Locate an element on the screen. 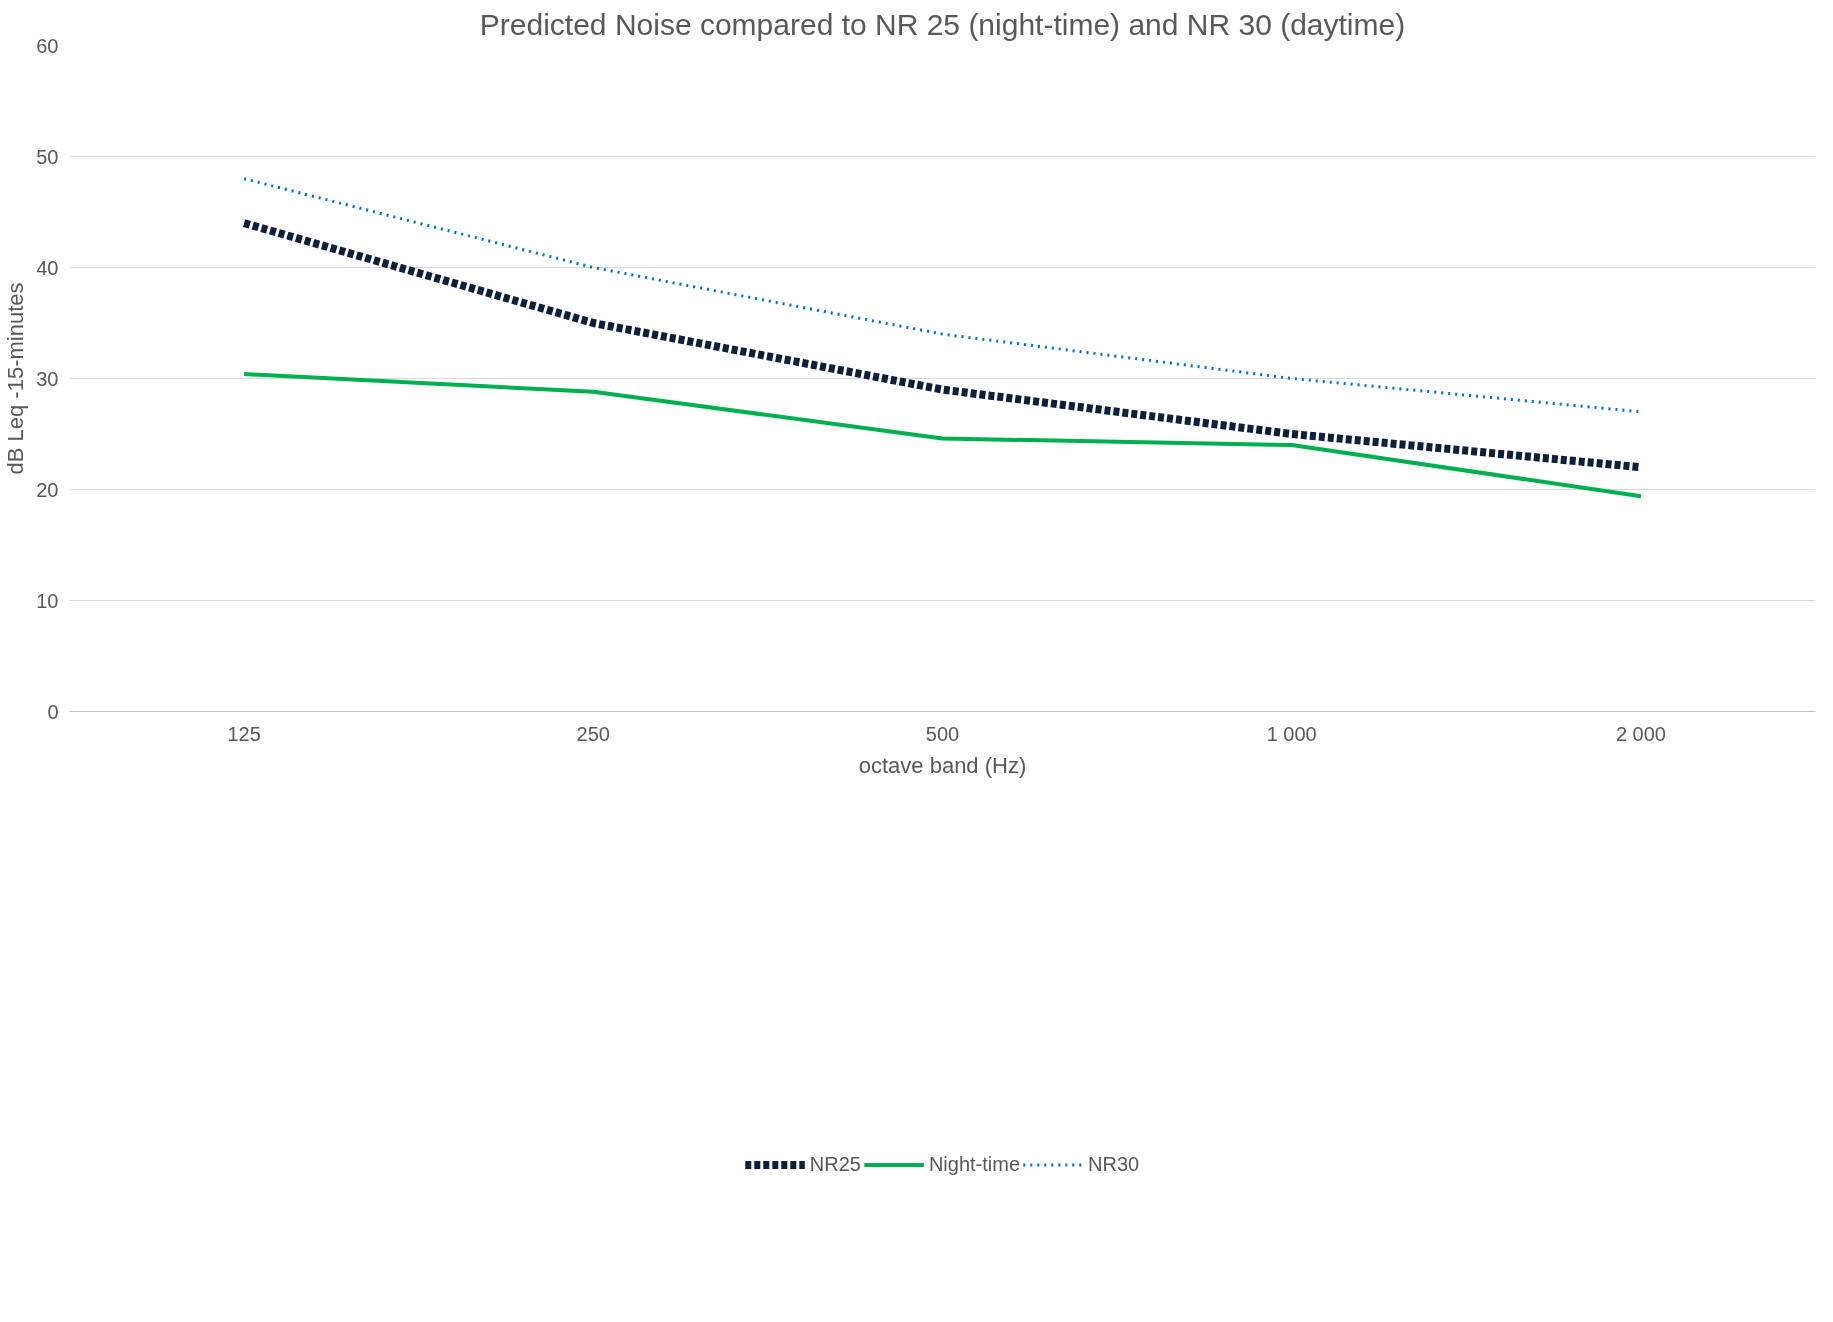 The width and height of the screenshot is (1833, 1322). y-tick-label: 40 is located at coordinates (47, 267).